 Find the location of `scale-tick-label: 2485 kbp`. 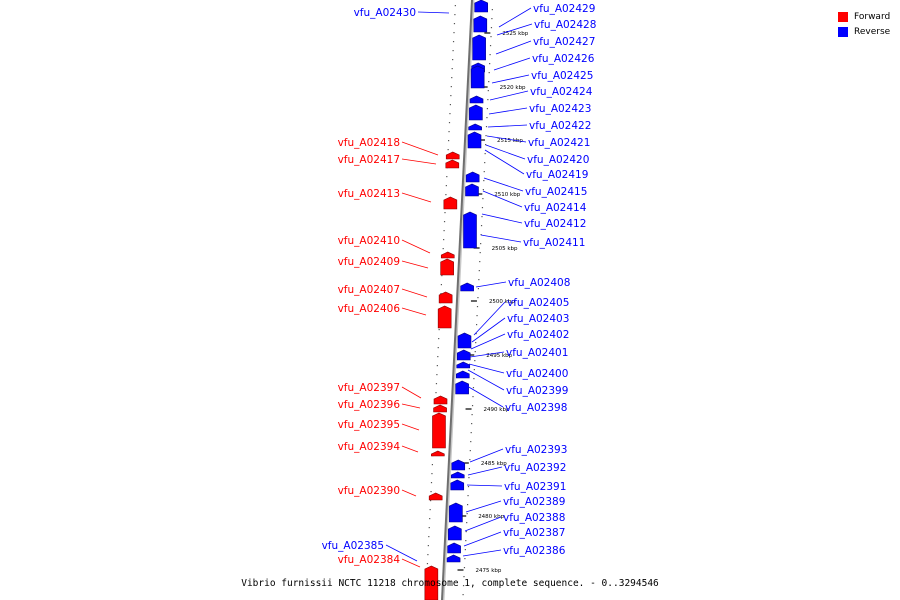

scale-tick-label: 2485 kbp is located at coordinates (494, 464).